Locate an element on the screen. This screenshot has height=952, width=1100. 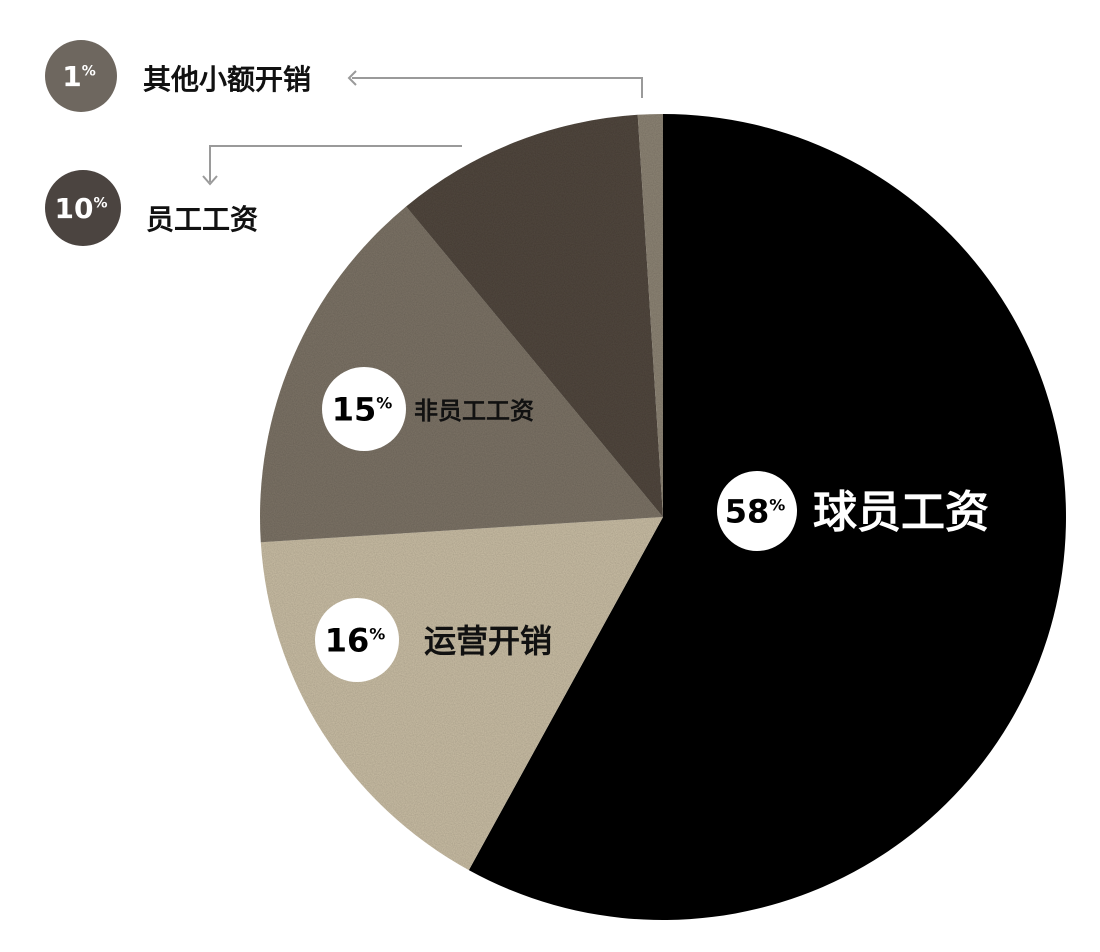
label-slice-4: 其他小额开销 is located at coordinates (227, 79).